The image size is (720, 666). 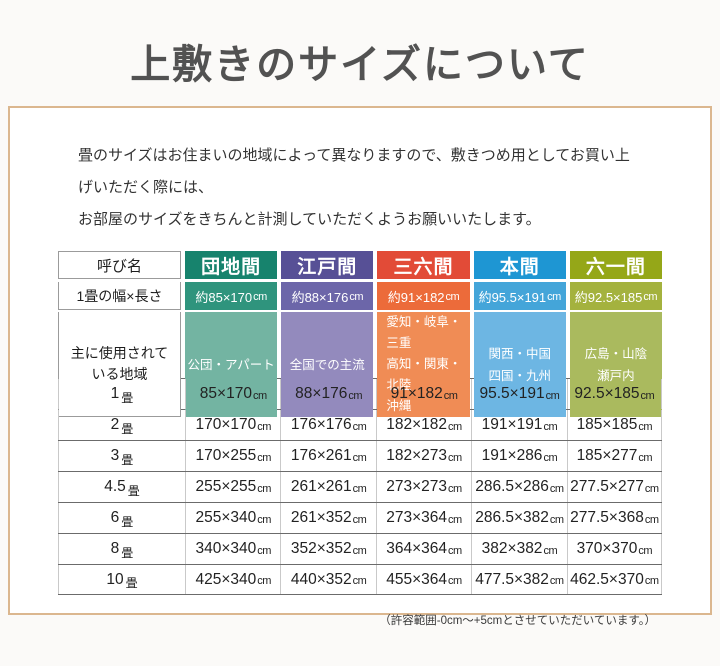 What do you see at coordinates (226, 579) in the screenshot?
I see `size-value: 425×340` at bounding box center [226, 579].